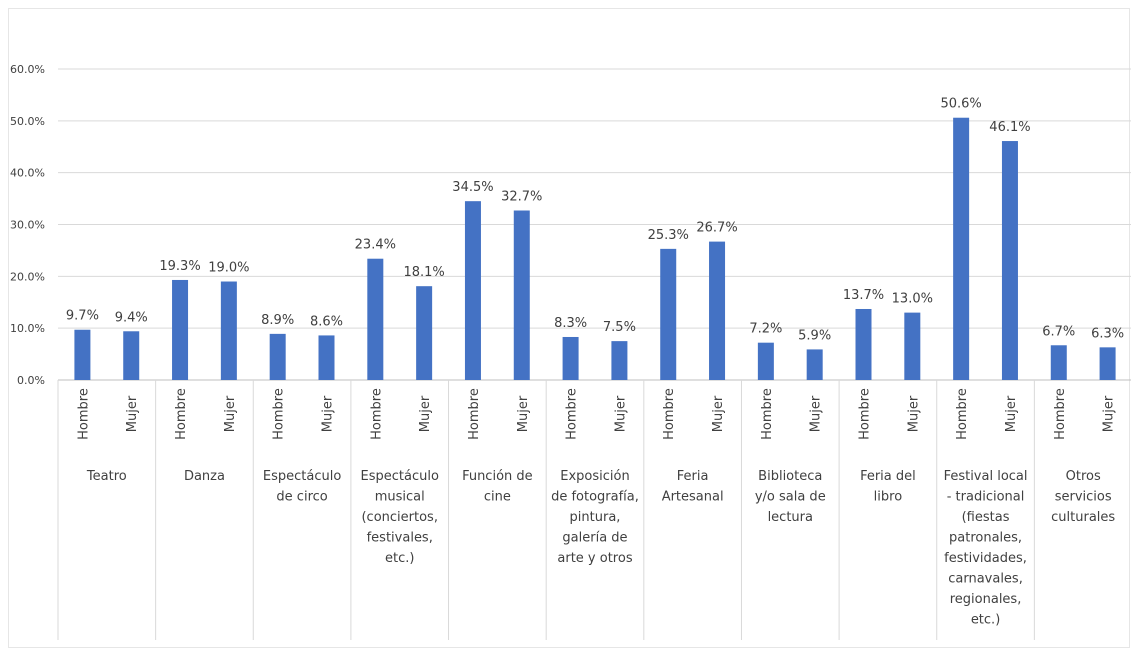 This screenshot has height=650, width=1131. Describe the element at coordinates (765, 329) in the screenshot. I see `data-label: 7.2%` at that location.